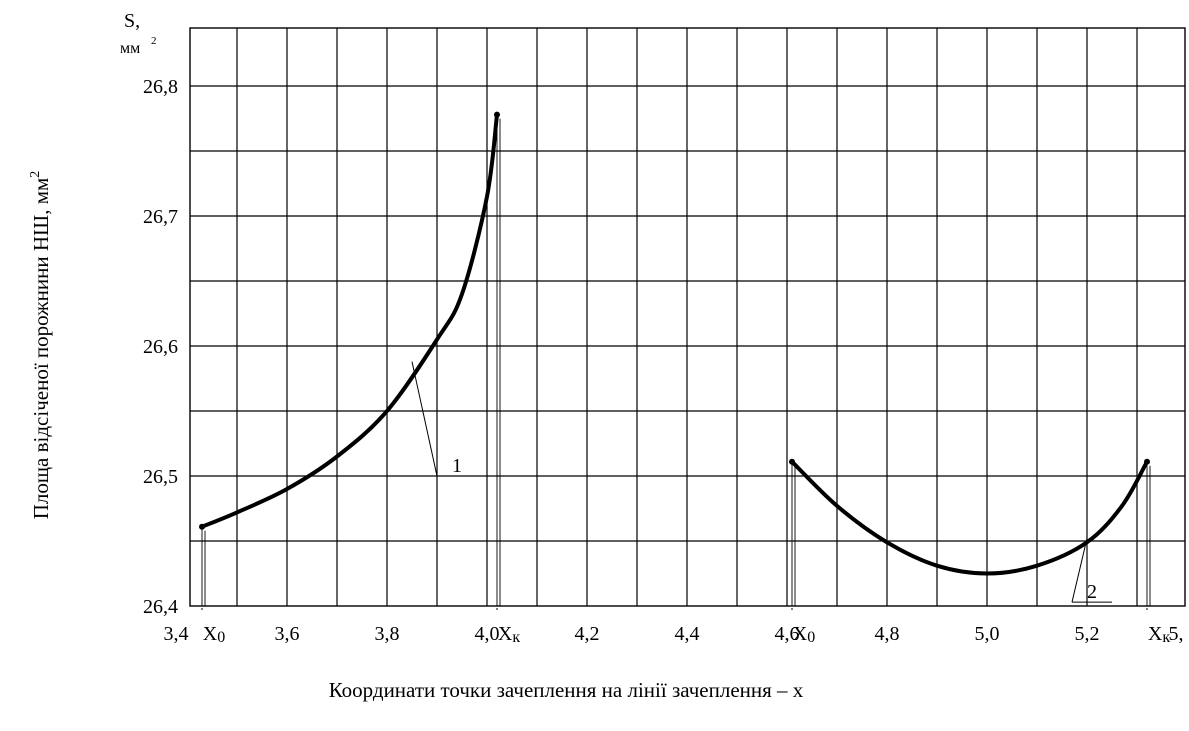  Describe the element at coordinates (687, 634) in the screenshot. I see `x-tick-label: 4,4` at that location.